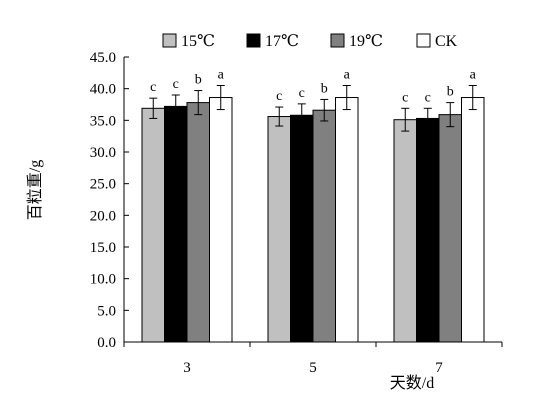 The image size is (540, 405). What do you see at coordinates (103, 248) in the screenshot?
I see `y-tick-label: 15.0` at bounding box center [103, 248].